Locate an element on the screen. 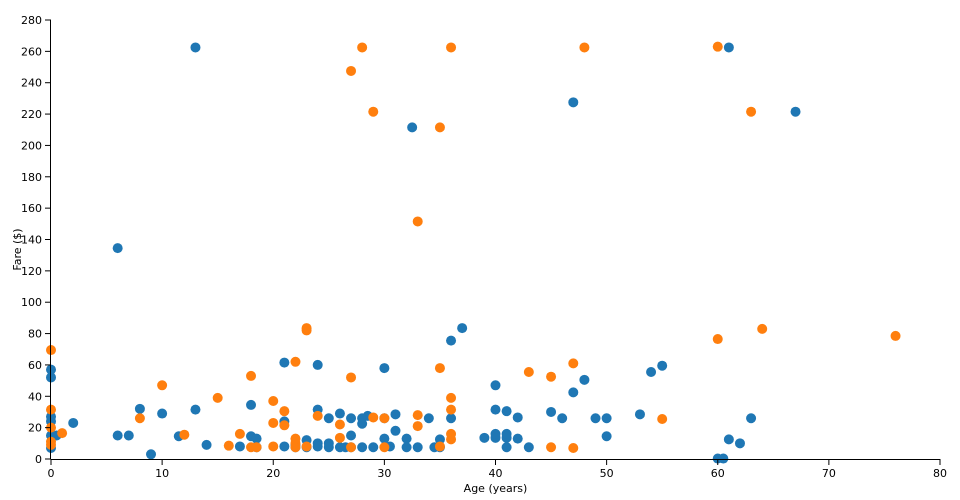 This screenshot has width=960, height=500. y-tick-label: 120 is located at coordinates (31, 271).